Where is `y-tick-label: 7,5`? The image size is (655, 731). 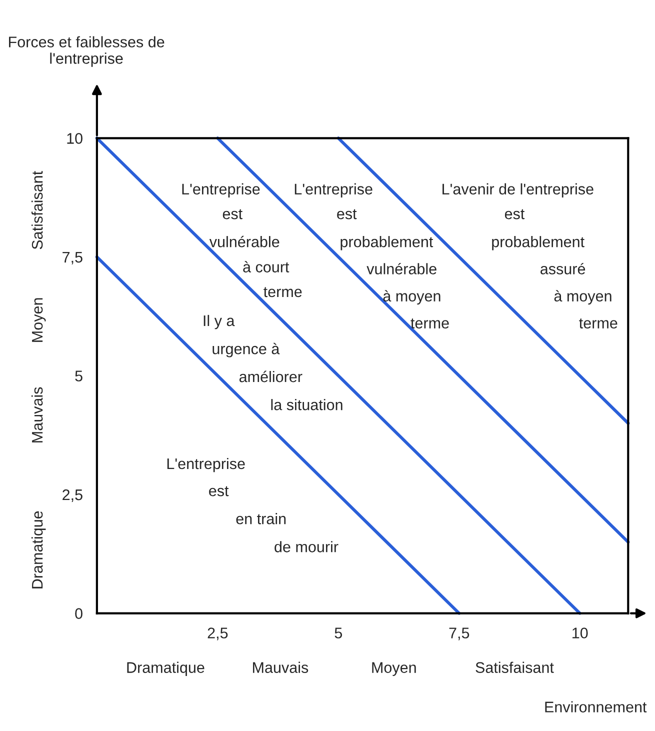 y-tick-label: 7,5 is located at coordinates (72, 258).